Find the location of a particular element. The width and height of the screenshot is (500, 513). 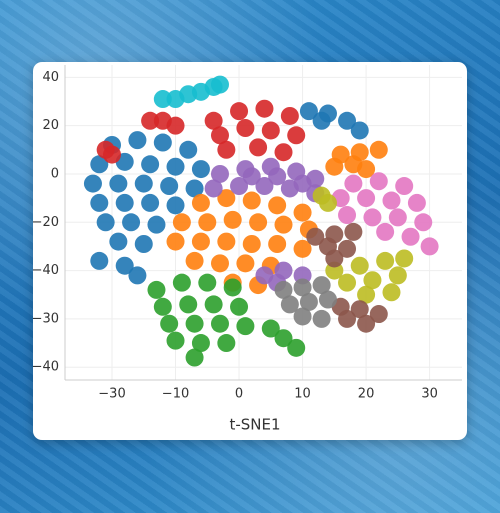

y-tick-label: −20 is located at coordinates (45, 222).